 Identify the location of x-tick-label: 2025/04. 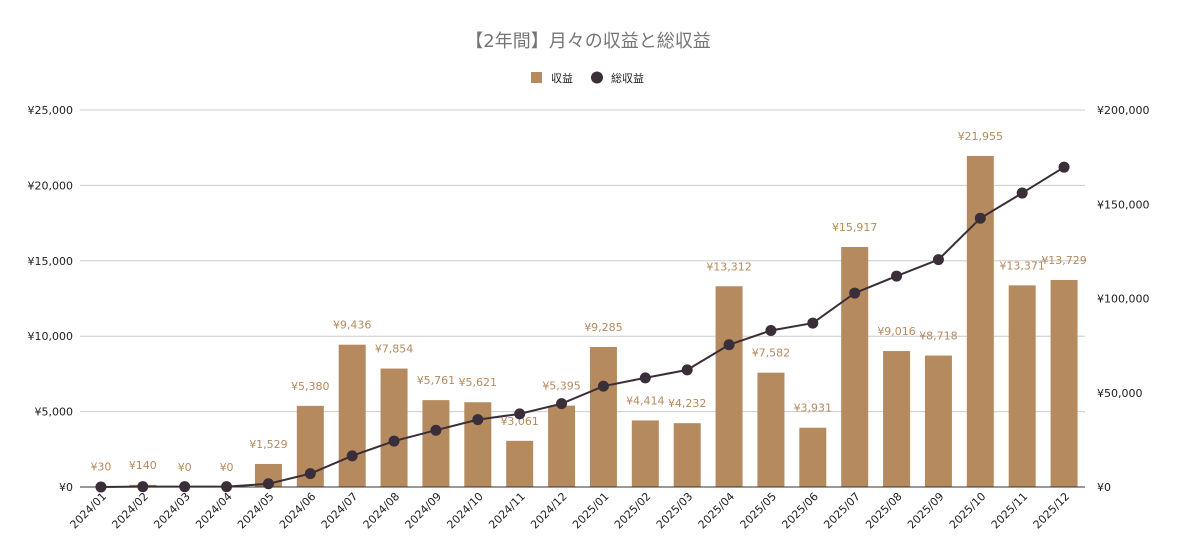
(717, 511).